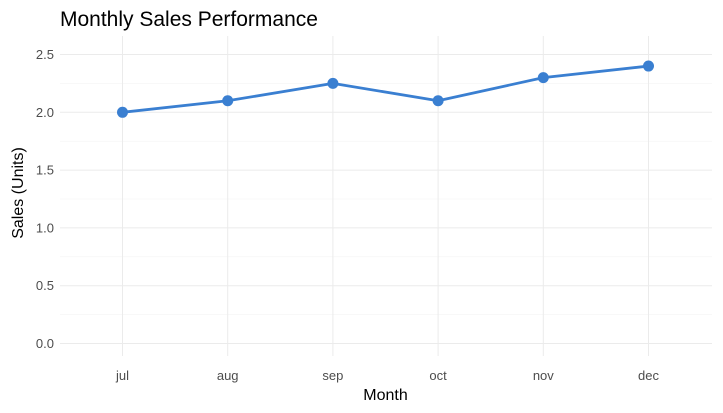 The height and width of the screenshot is (413, 723). Describe the element at coordinates (228, 375) in the screenshot. I see `x-tick-label: aug` at that location.